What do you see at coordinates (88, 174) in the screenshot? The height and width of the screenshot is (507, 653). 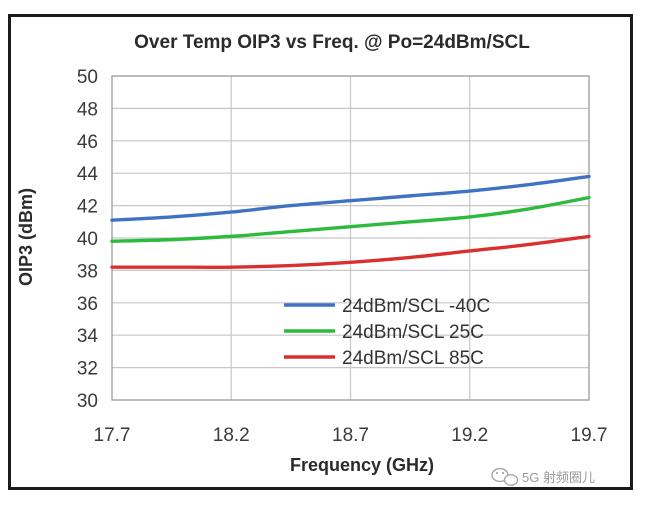 I see `y-tick-label: 44` at bounding box center [88, 174].